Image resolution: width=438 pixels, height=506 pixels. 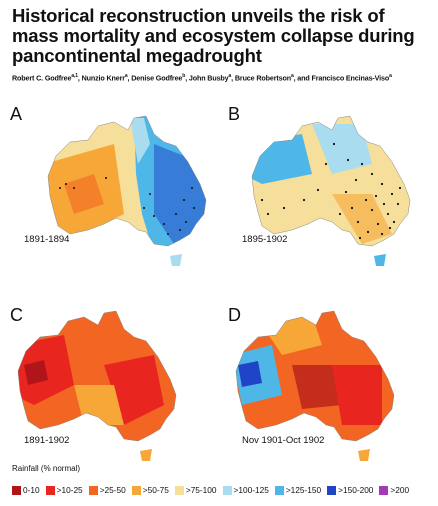 What do you see at coordinates (157, 78) in the screenshot?
I see `author-name: Denise Godfree` at bounding box center [157, 78].